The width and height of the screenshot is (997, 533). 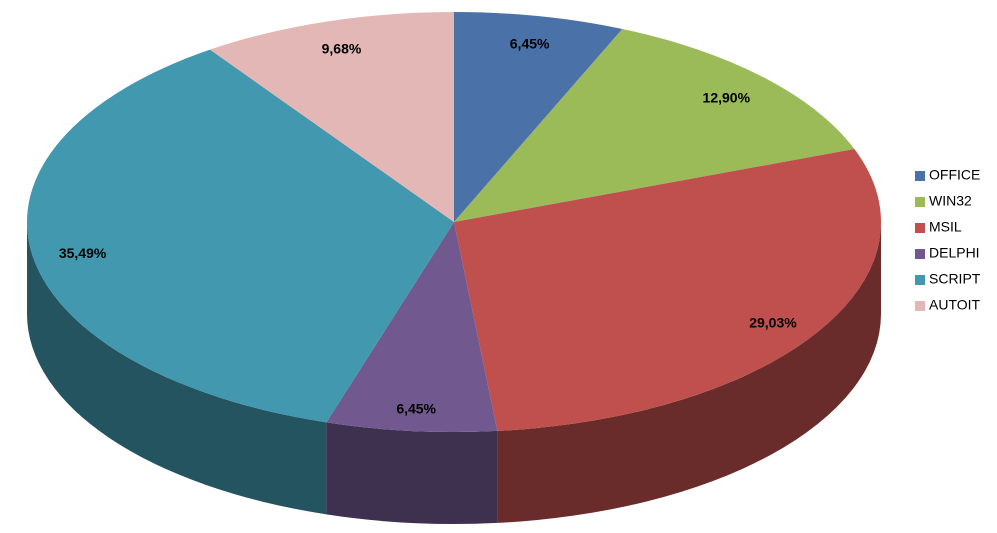 What do you see at coordinates (727, 97) in the screenshot?
I see `data-label: 12,90%` at bounding box center [727, 97].